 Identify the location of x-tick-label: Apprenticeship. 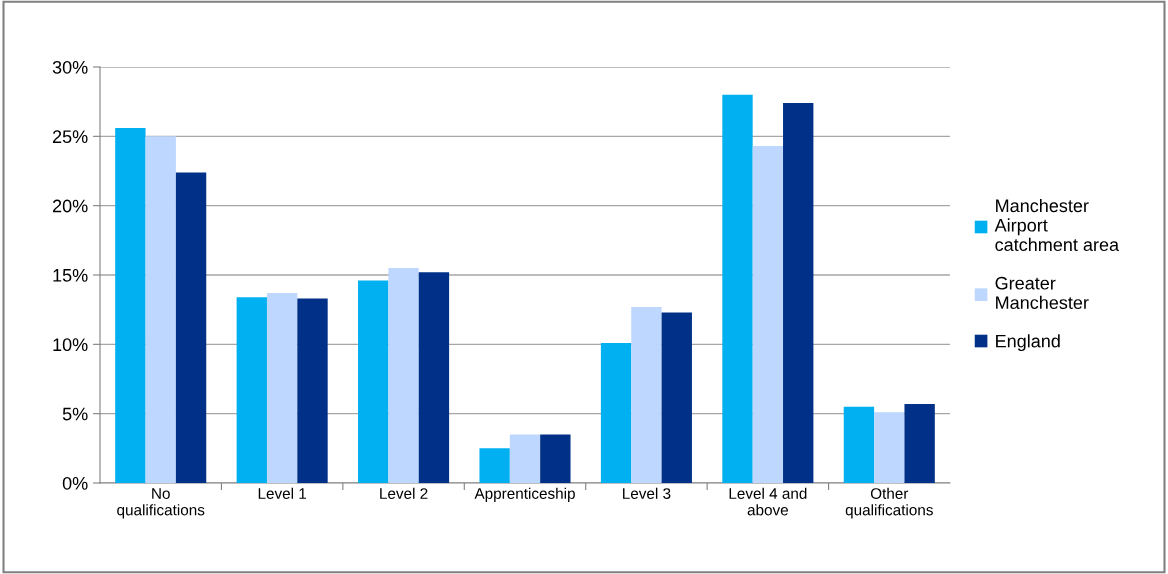
(524, 494).